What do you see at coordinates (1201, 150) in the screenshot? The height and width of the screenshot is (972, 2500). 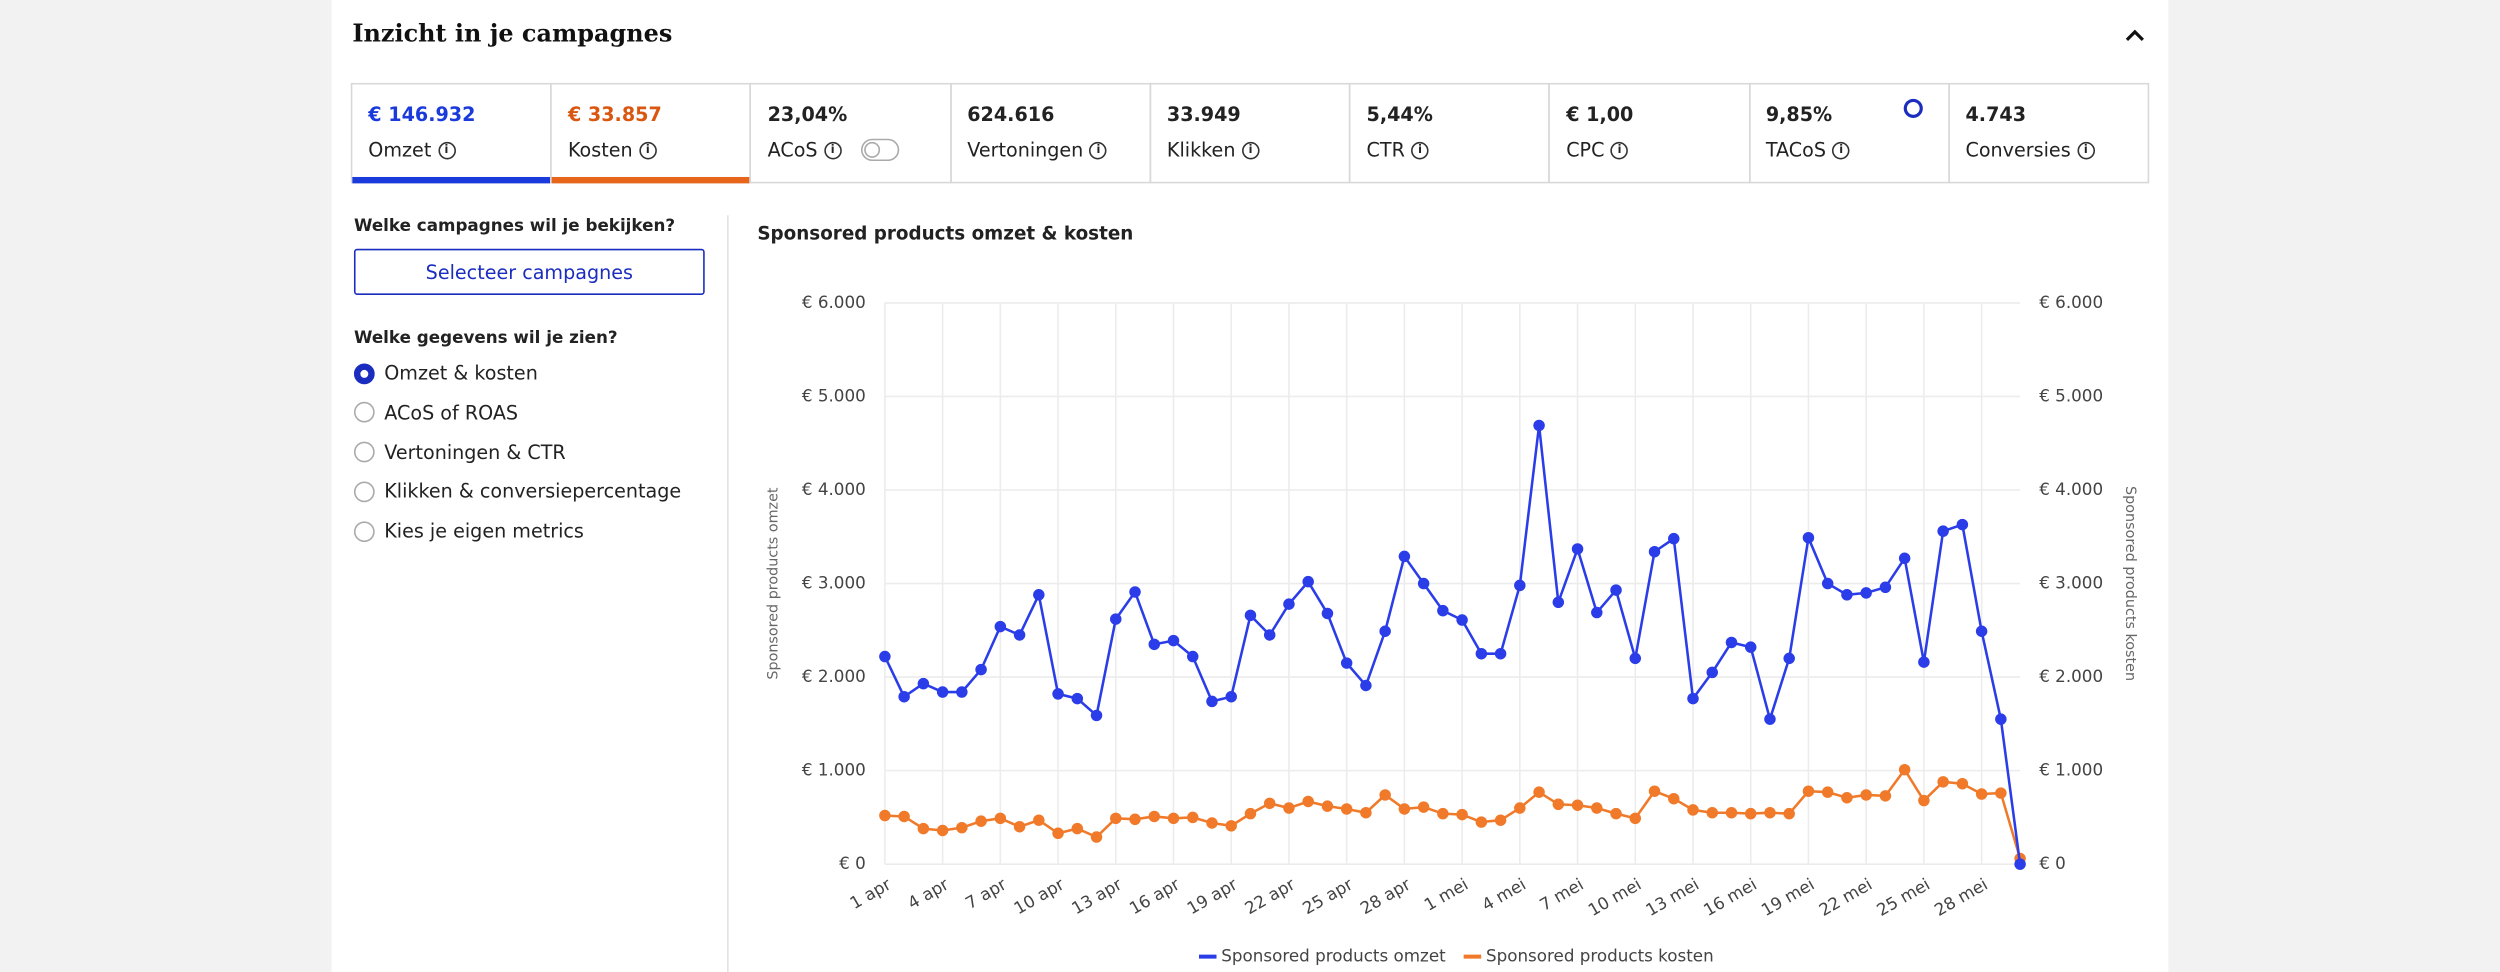 I see `metric-label: Klikken` at bounding box center [1201, 150].